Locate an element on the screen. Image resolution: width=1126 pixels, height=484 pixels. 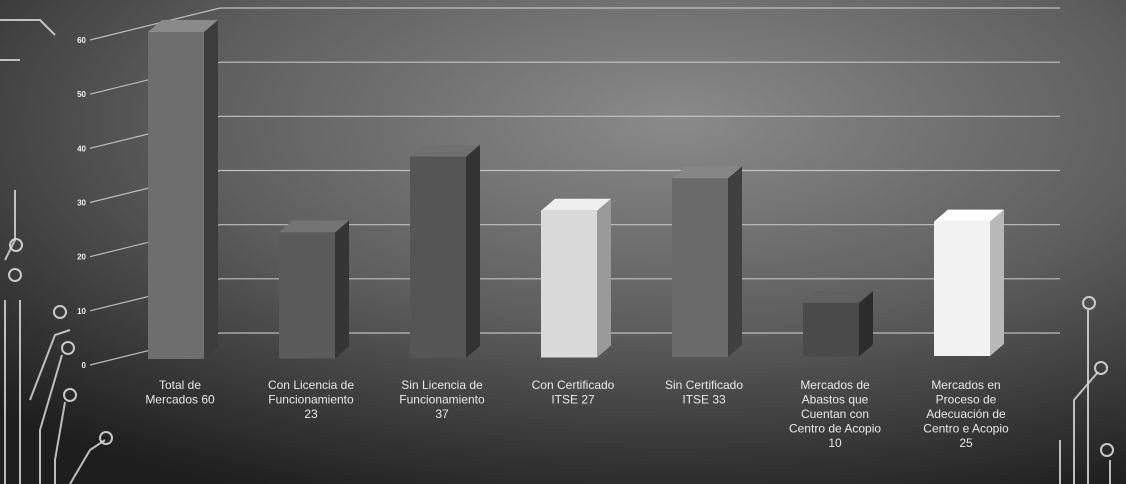
x-tick-label: Sin Licencia de Funcionamiento 37 is located at coordinates (442, 399).